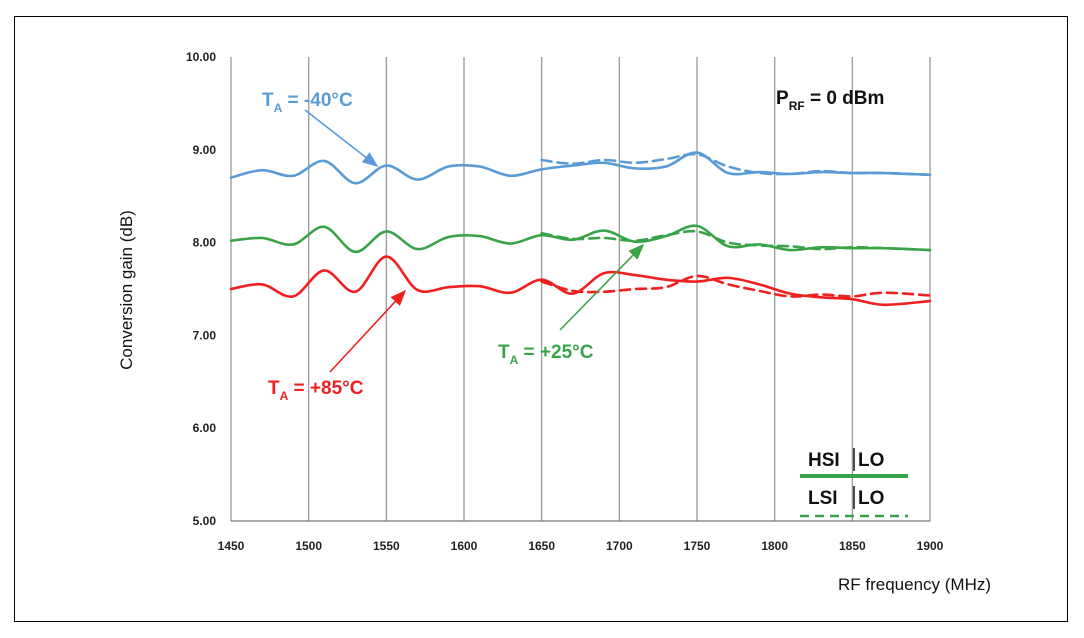  What do you see at coordinates (736, 286) in the screenshot?
I see `series-hot-dashed` at bounding box center [736, 286].